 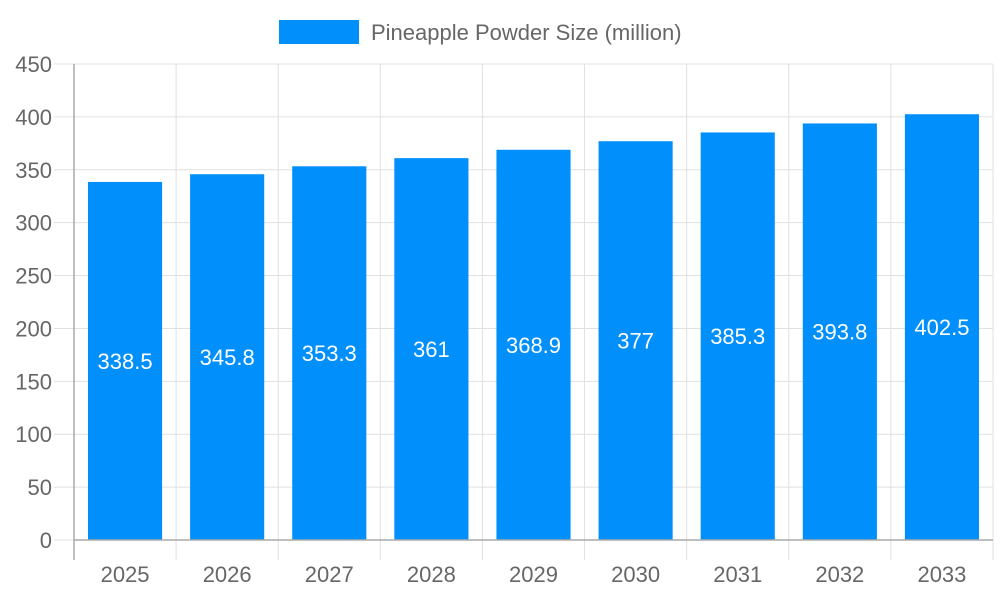 I want to click on data-label: 353.3, so click(x=329, y=353).